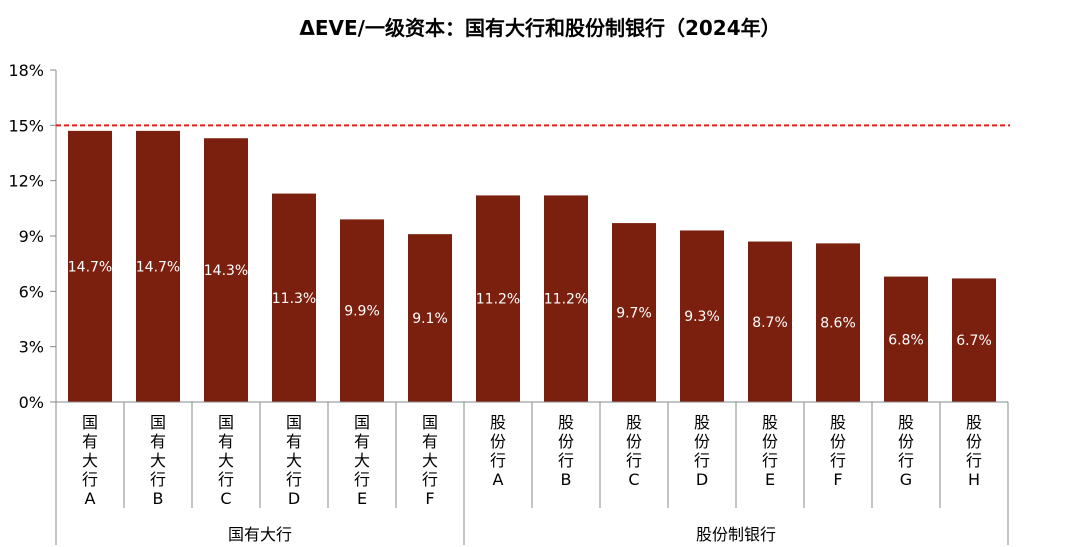  What do you see at coordinates (498, 451) in the screenshot?
I see `category-label: 股份行 A` at bounding box center [498, 451].